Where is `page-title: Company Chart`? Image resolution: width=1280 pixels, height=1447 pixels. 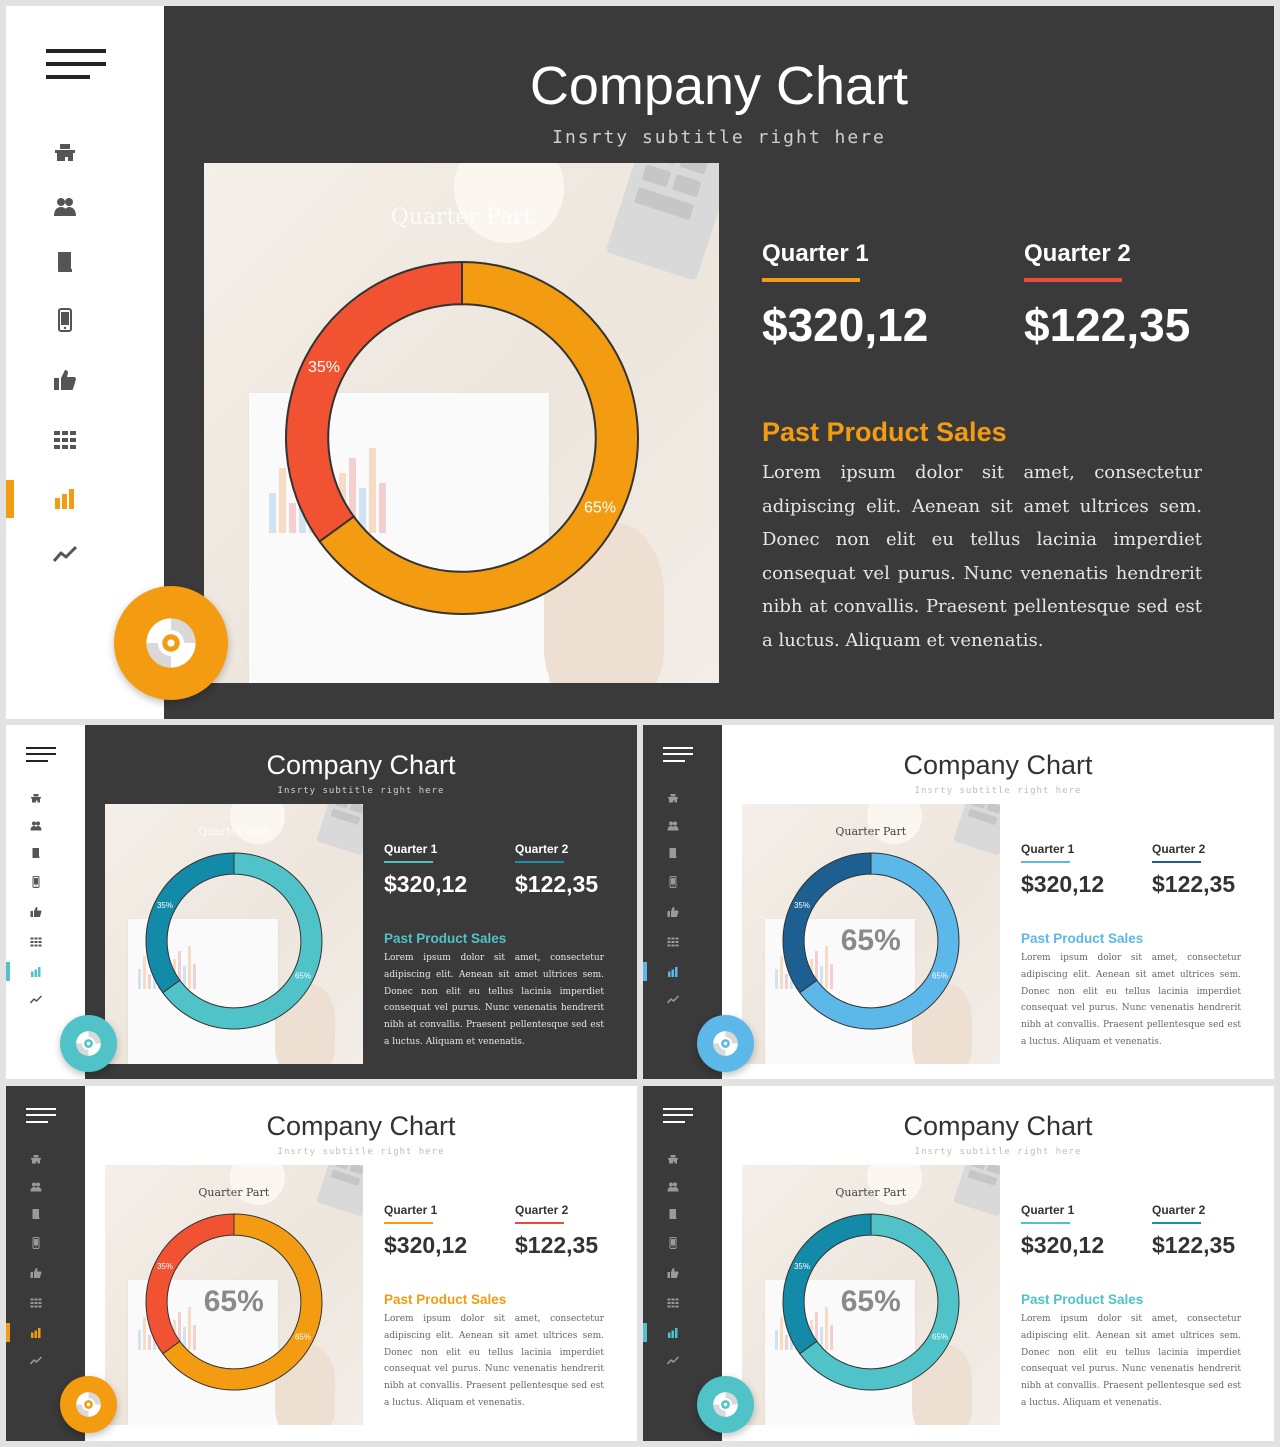 page-title: Company Chart is located at coordinates (719, 86).